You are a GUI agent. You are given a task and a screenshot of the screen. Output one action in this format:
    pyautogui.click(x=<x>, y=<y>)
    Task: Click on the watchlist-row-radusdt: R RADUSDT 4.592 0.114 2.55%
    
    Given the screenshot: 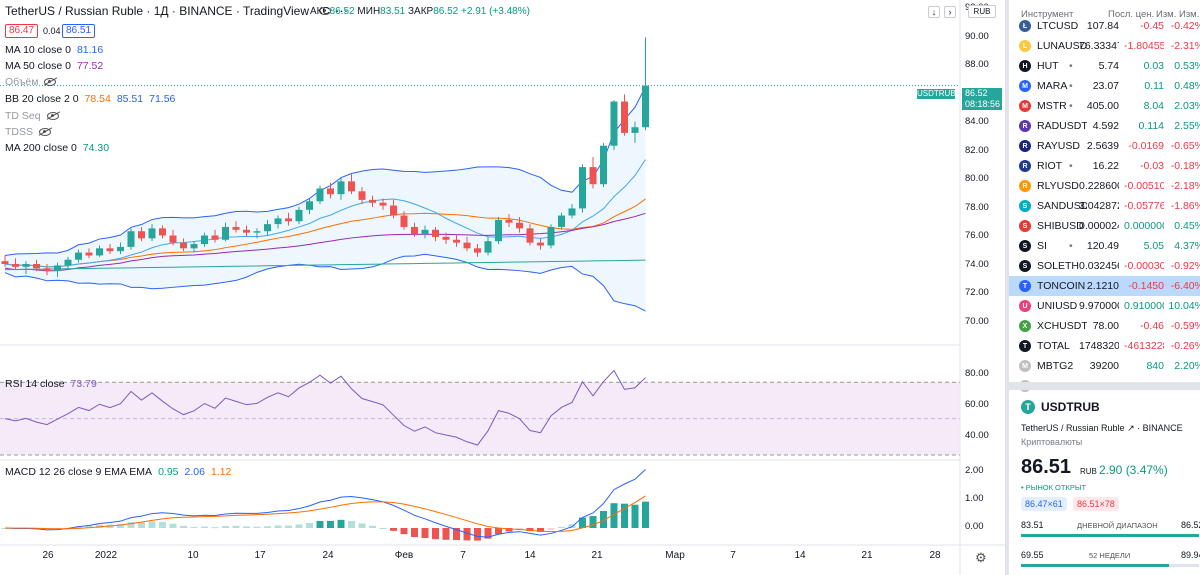 What is the action you would take?
    pyautogui.click(x=1104, y=126)
    